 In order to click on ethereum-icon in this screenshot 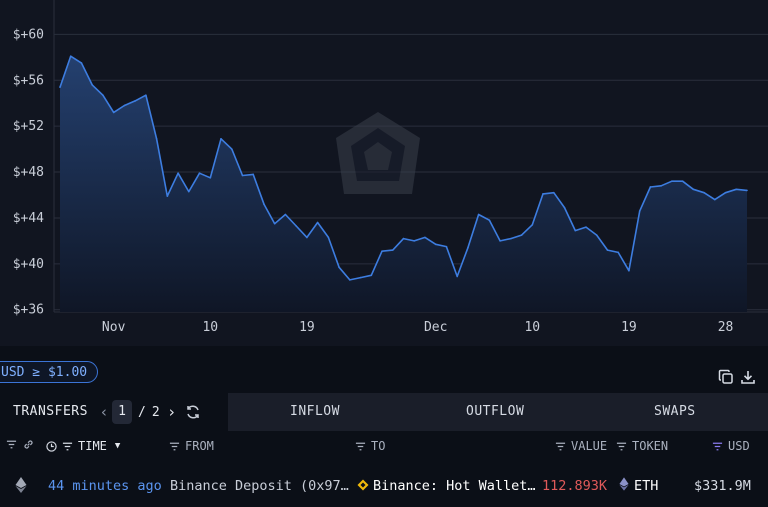, I will do `click(21, 487)`.